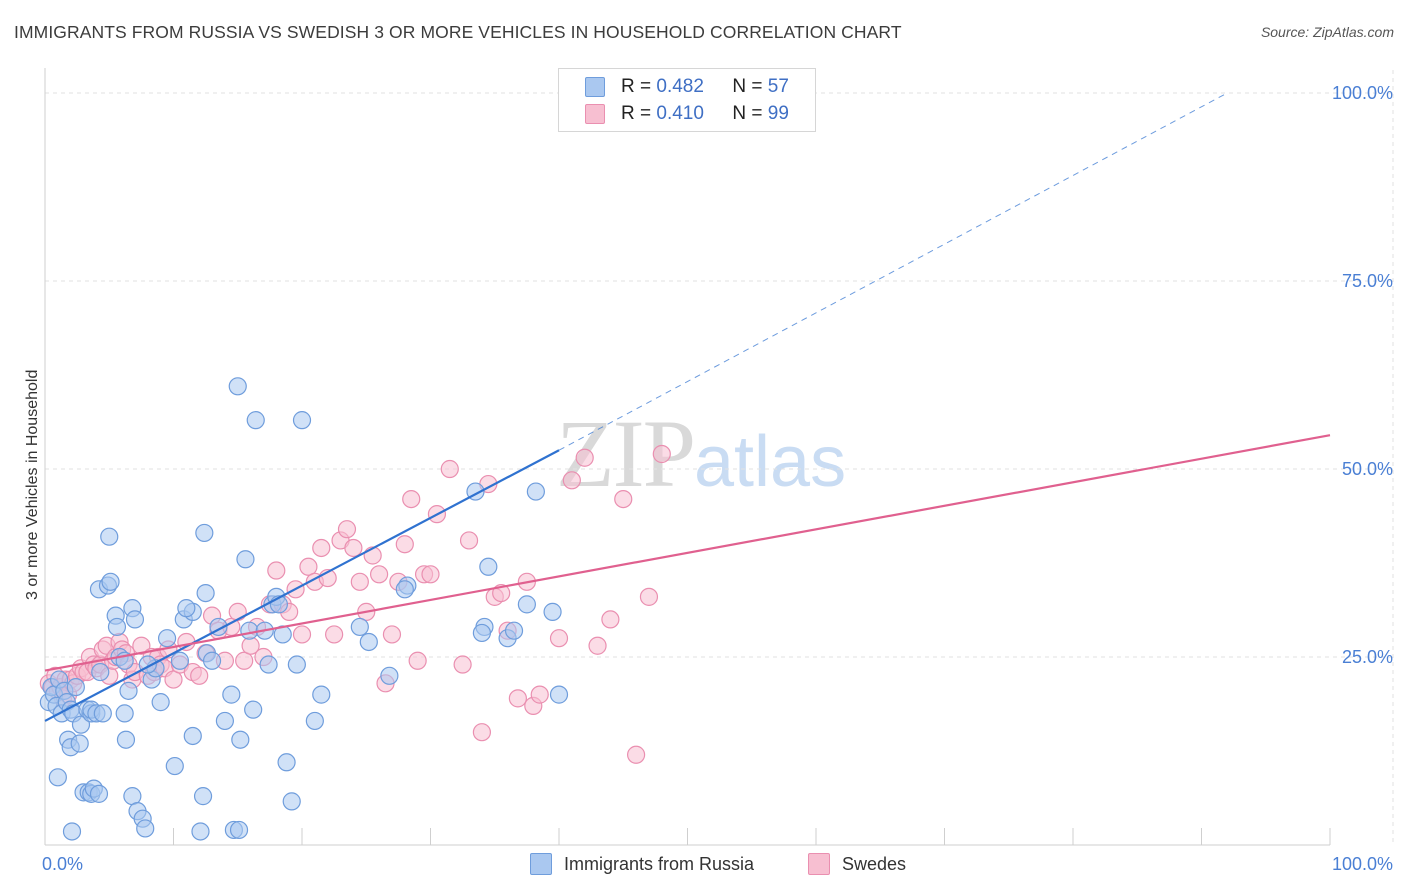 This screenshot has height=892, width=1406. What do you see at coordinates (778, 113) in the screenshot?
I see `swedes-n-value: 99` at bounding box center [778, 113].